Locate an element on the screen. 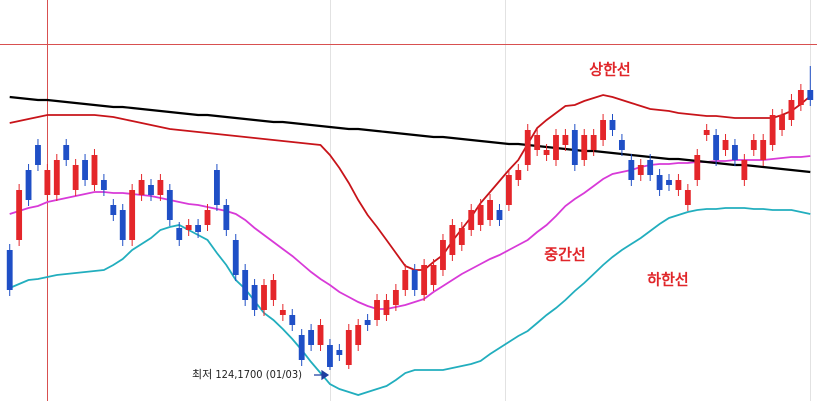 Image resolution: width=817 pixels, height=401 pixels. line-label: 하한선 is located at coordinates (667, 280).